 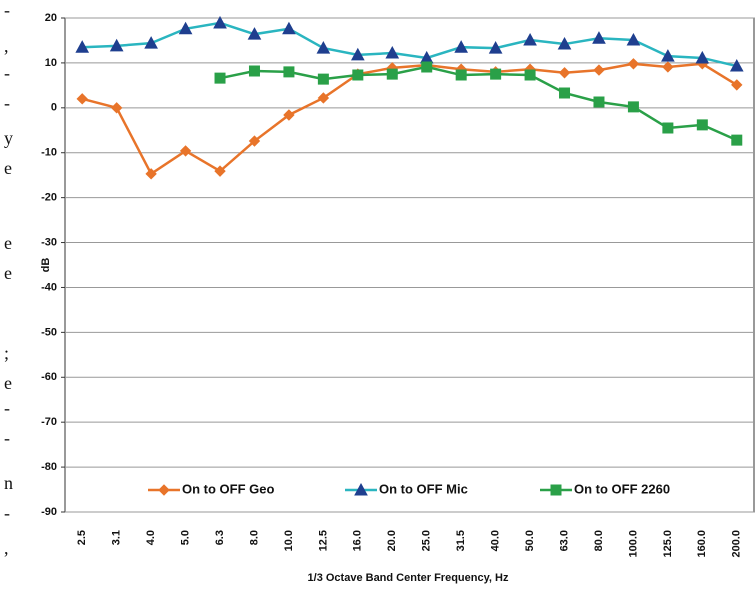 What do you see at coordinates (254, 537) in the screenshot?
I see `x-tick-label: 8.0` at bounding box center [254, 537].